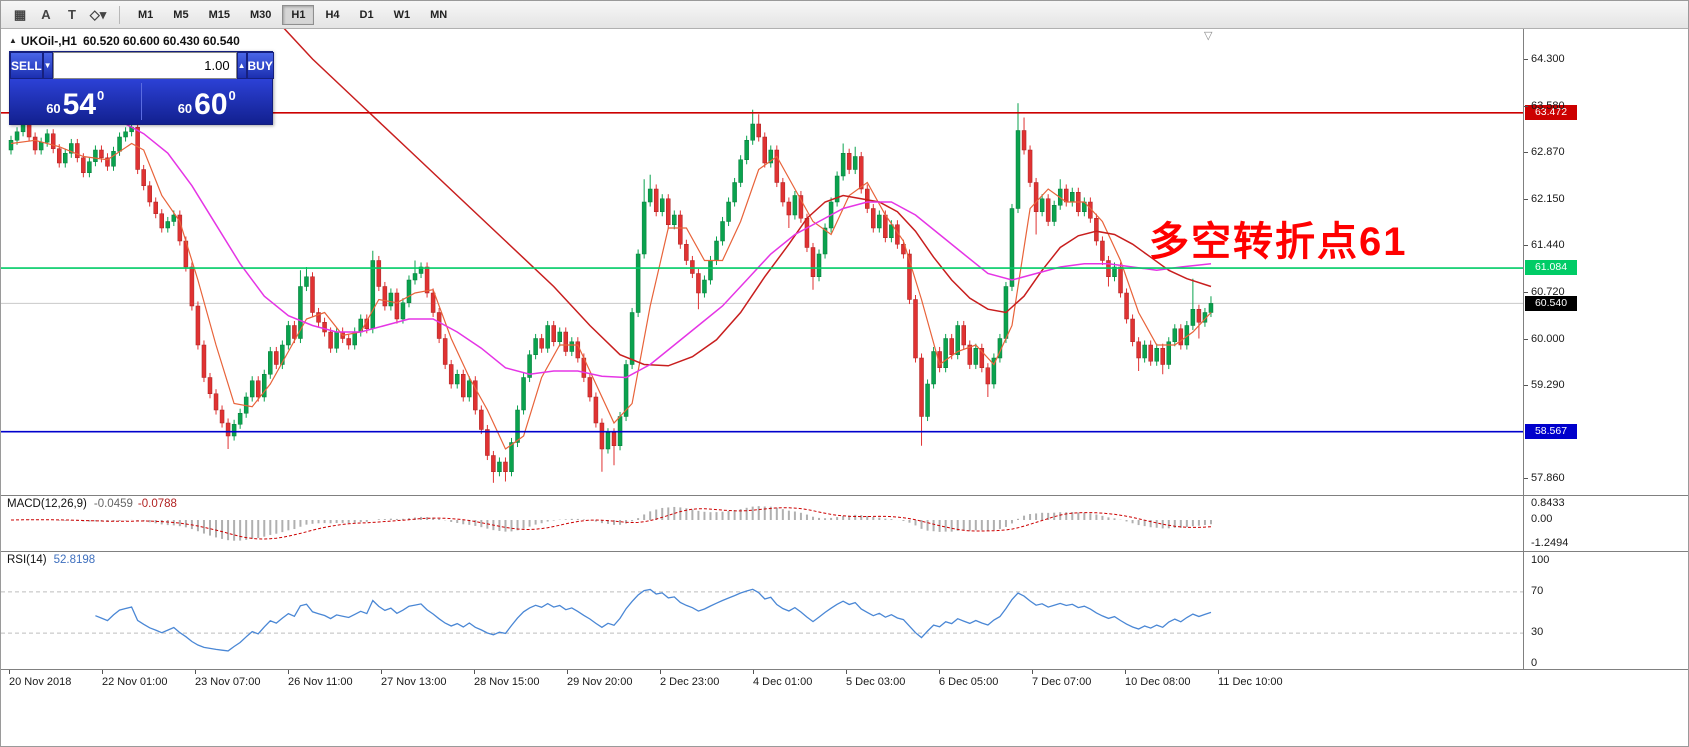 The width and height of the screenshot is (1689, 747). I want to click on sell-price-prefix: 60, so click(53, 108).